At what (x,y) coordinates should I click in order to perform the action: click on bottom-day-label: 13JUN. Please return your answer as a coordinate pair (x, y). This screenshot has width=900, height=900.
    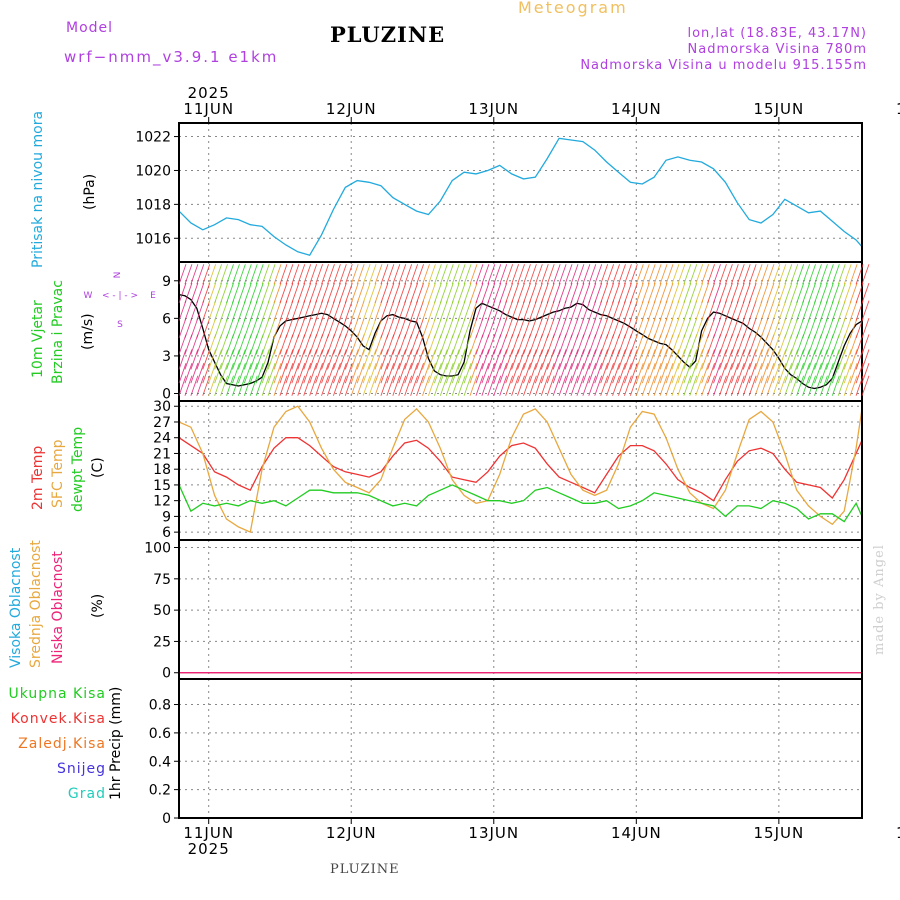
    Looking at the image, I should click on (493, 833).